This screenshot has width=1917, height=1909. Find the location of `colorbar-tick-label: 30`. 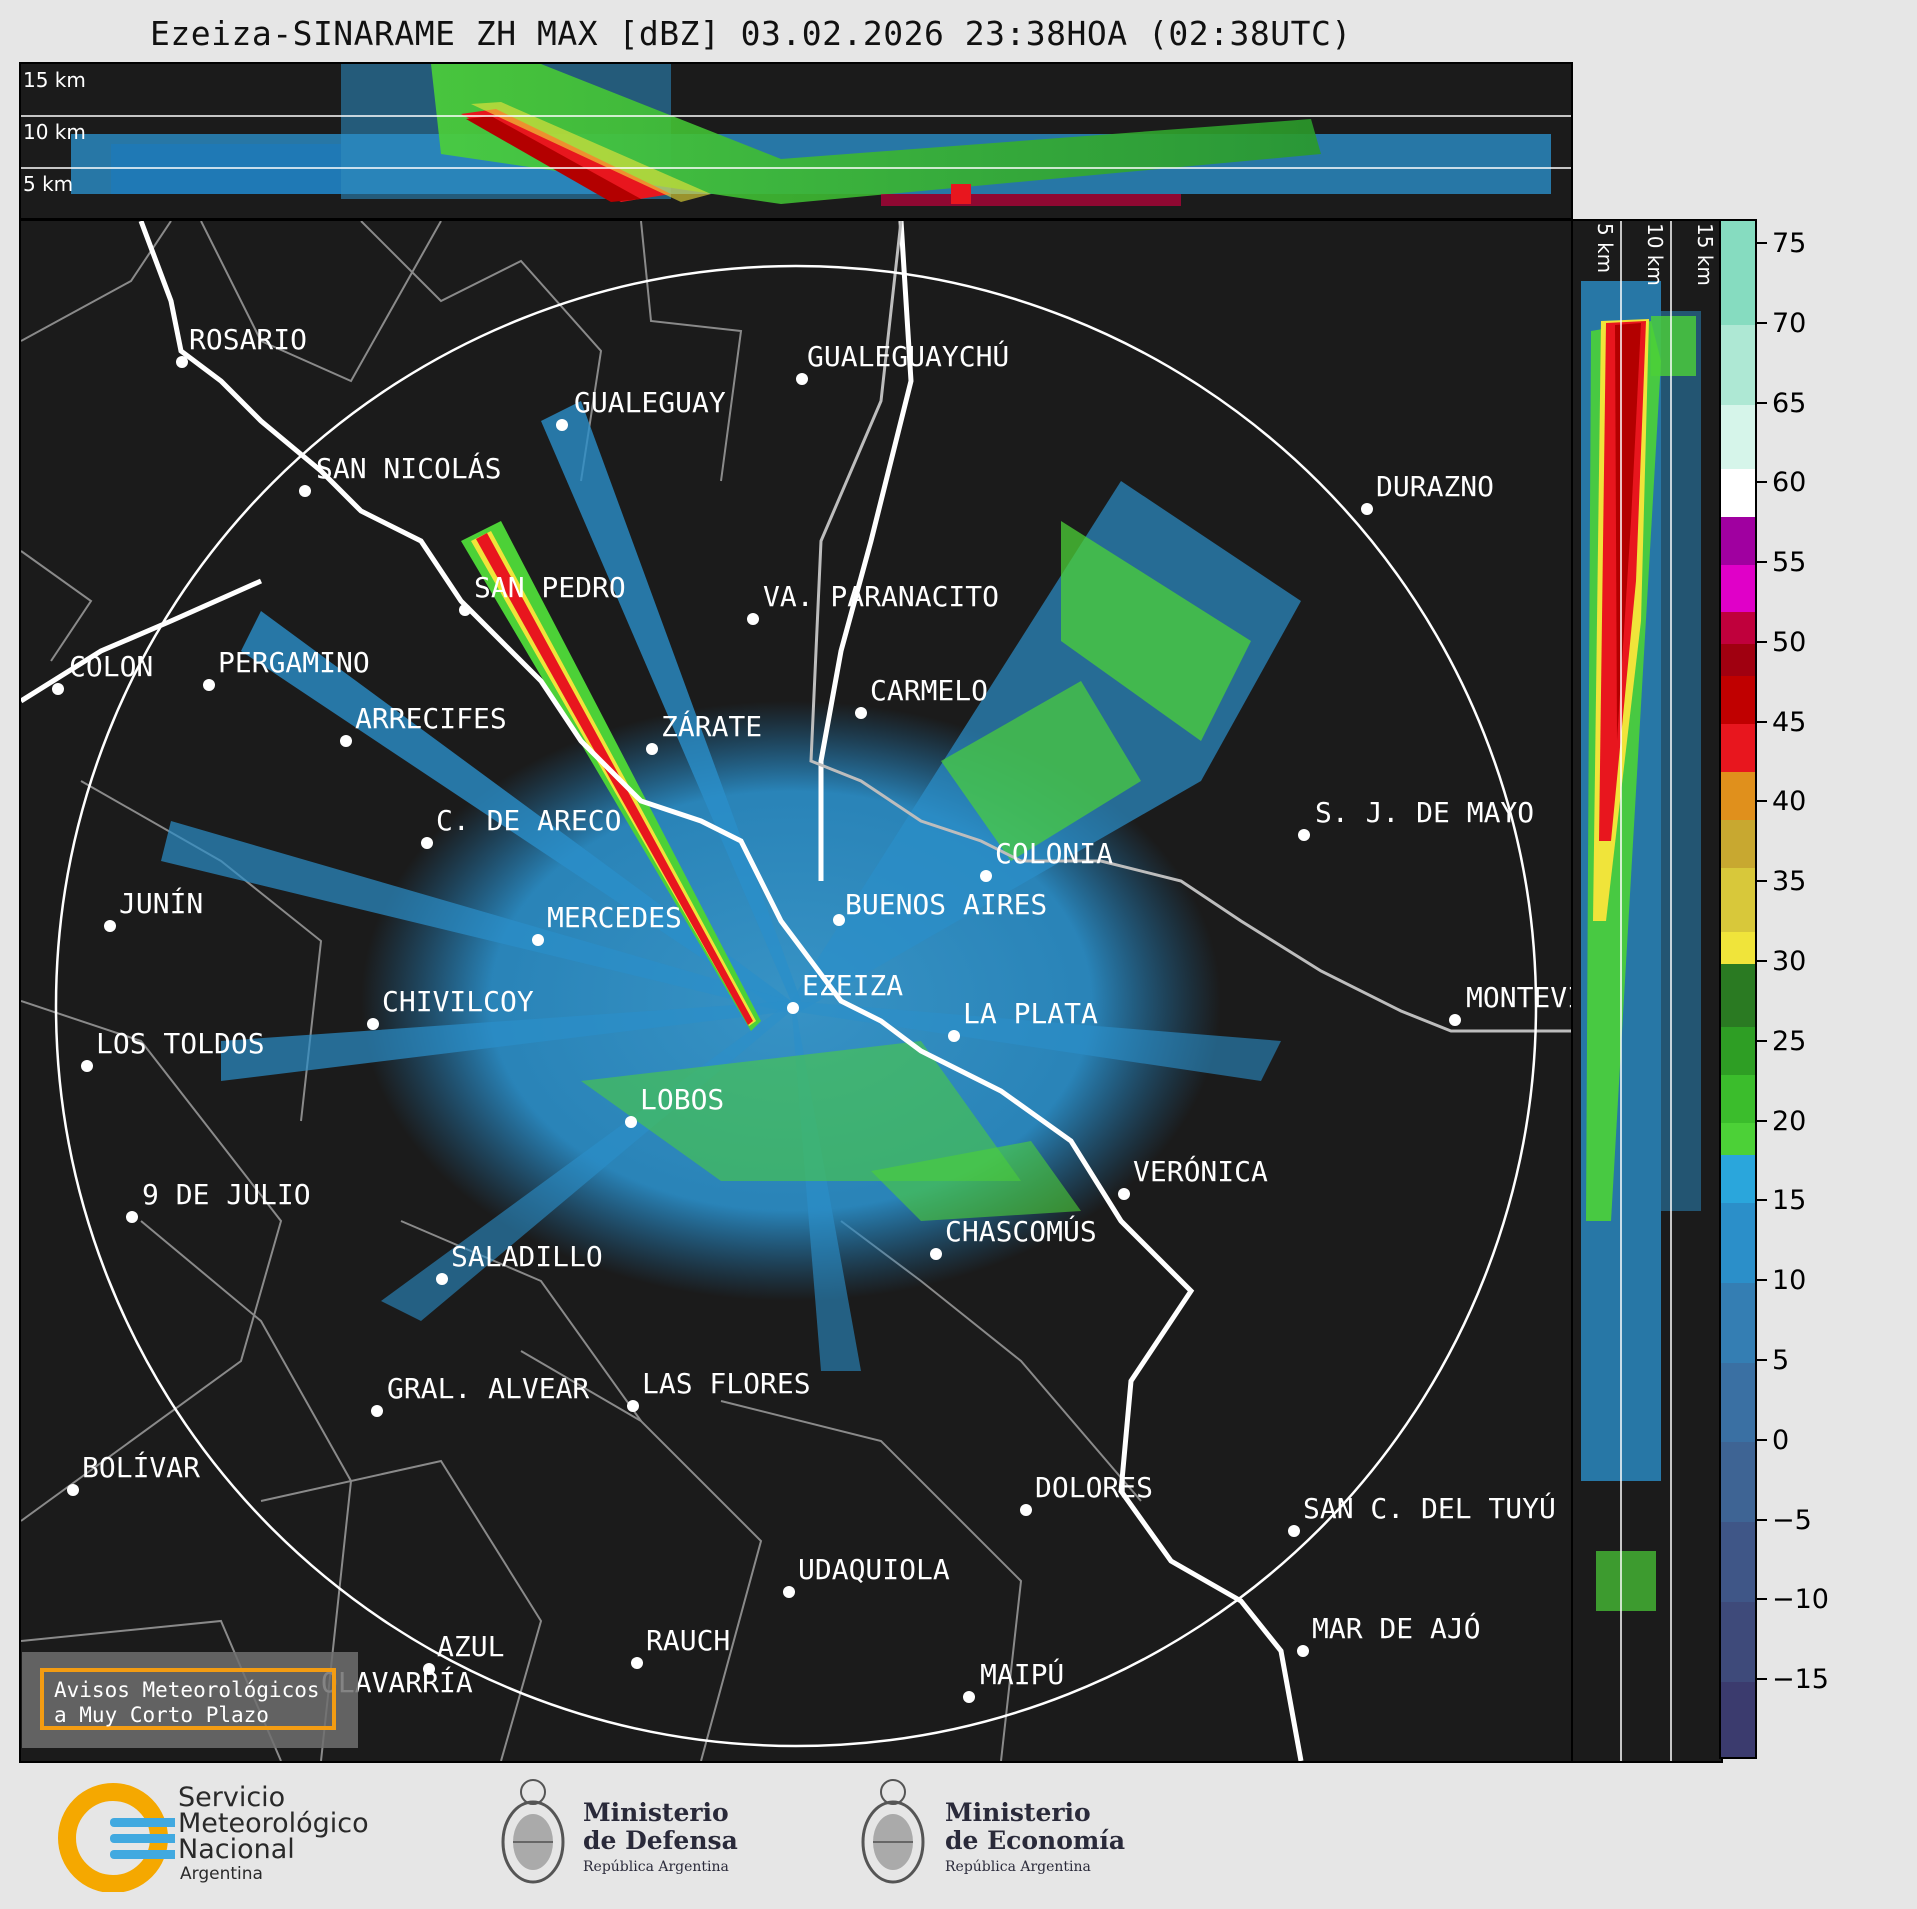

colorbar-tick-label: 30 is located at coordinates (1789, 962).